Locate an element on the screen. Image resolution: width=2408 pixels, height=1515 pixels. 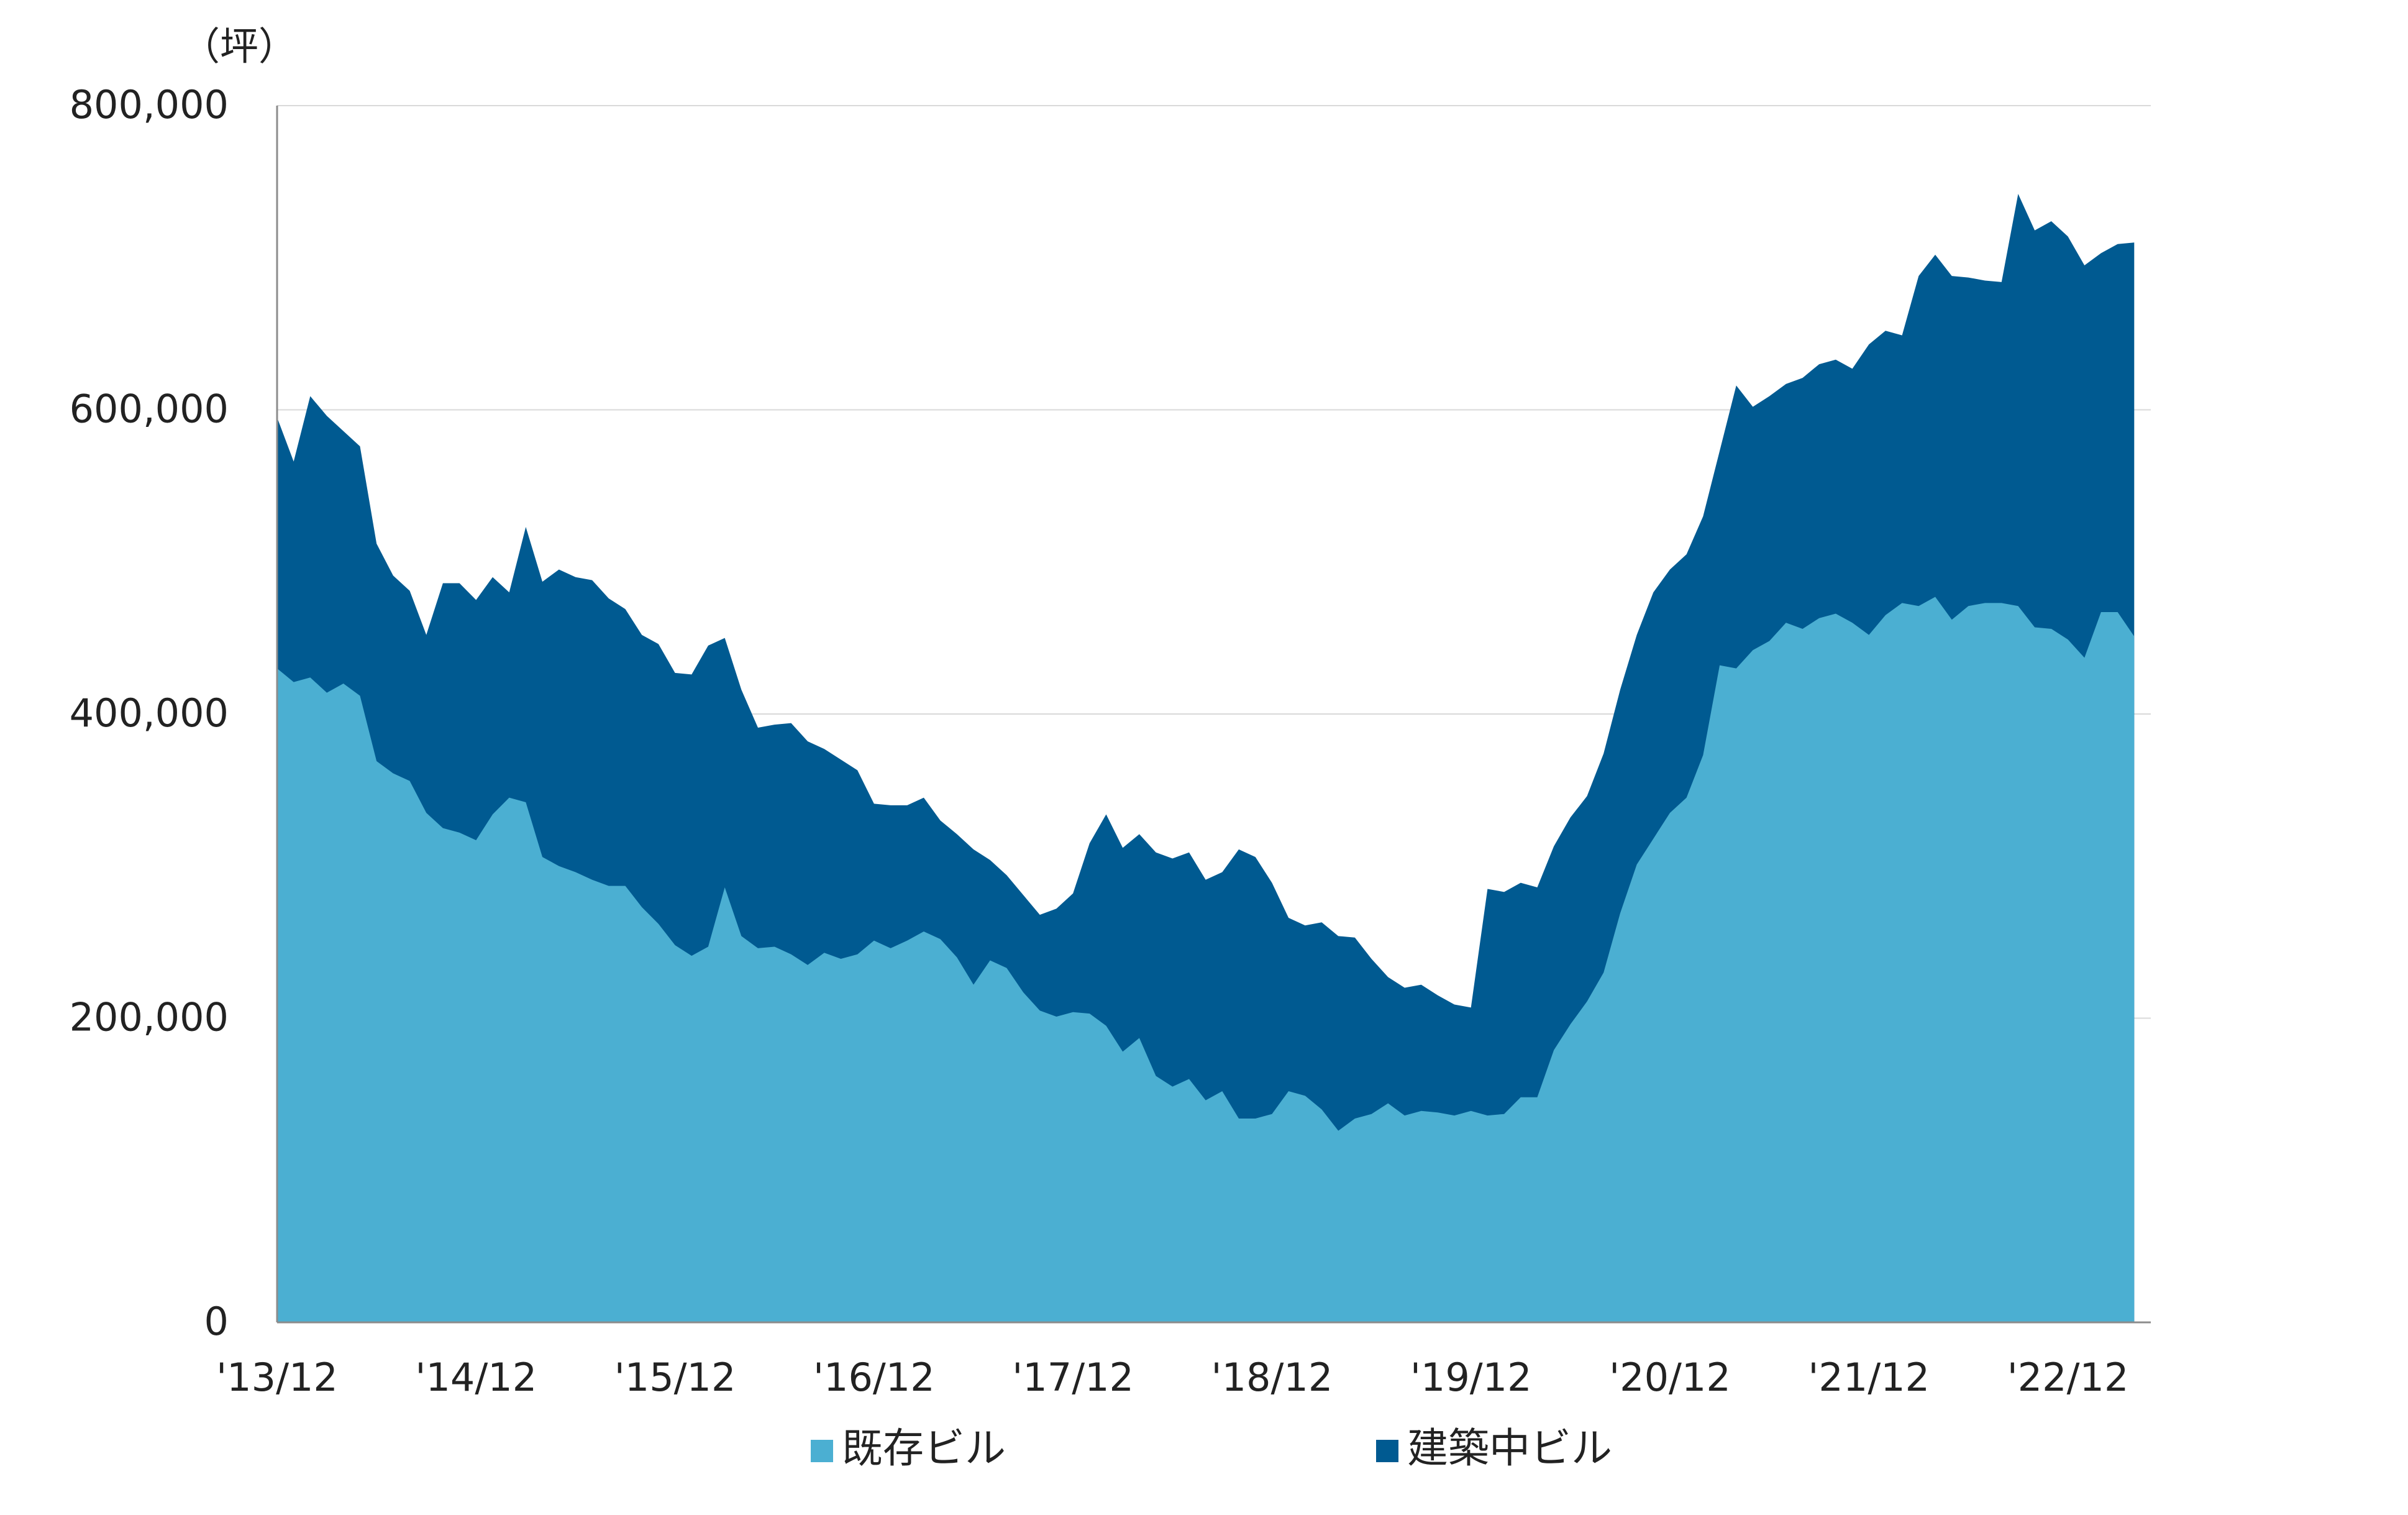
x-tick-label: '22/12 is located at coordinates (2068, 1377).